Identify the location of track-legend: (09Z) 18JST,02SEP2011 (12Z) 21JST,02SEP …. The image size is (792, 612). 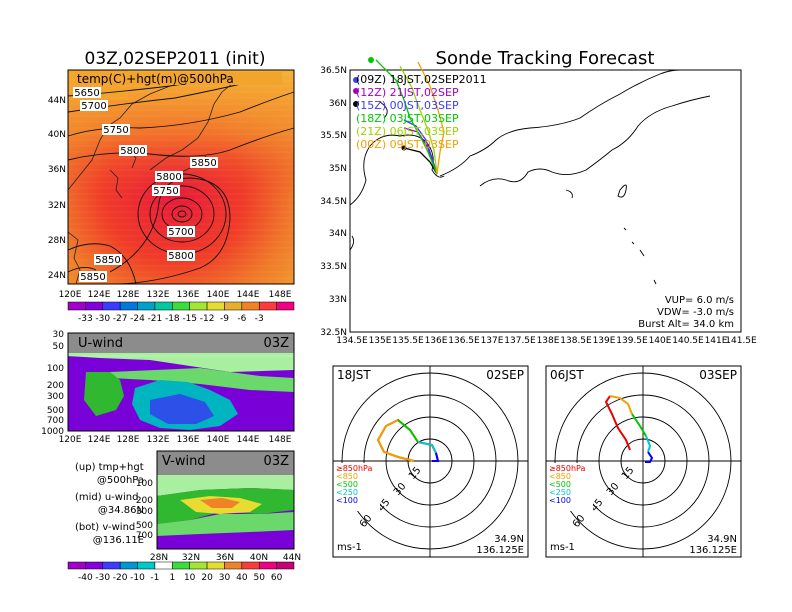
(421, 112).